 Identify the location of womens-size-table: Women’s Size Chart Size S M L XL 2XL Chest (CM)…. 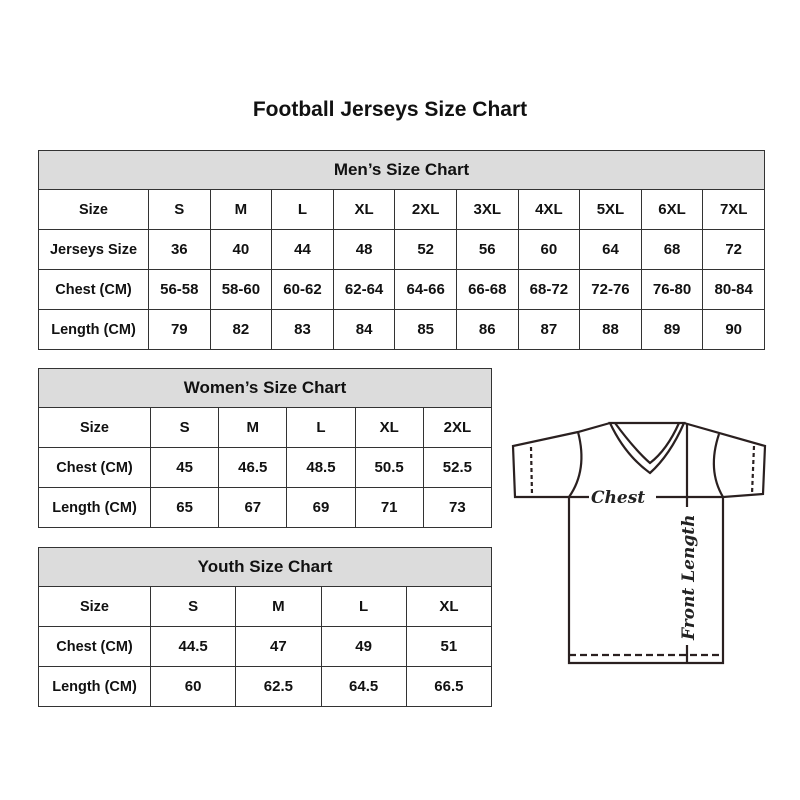
(265, 448).